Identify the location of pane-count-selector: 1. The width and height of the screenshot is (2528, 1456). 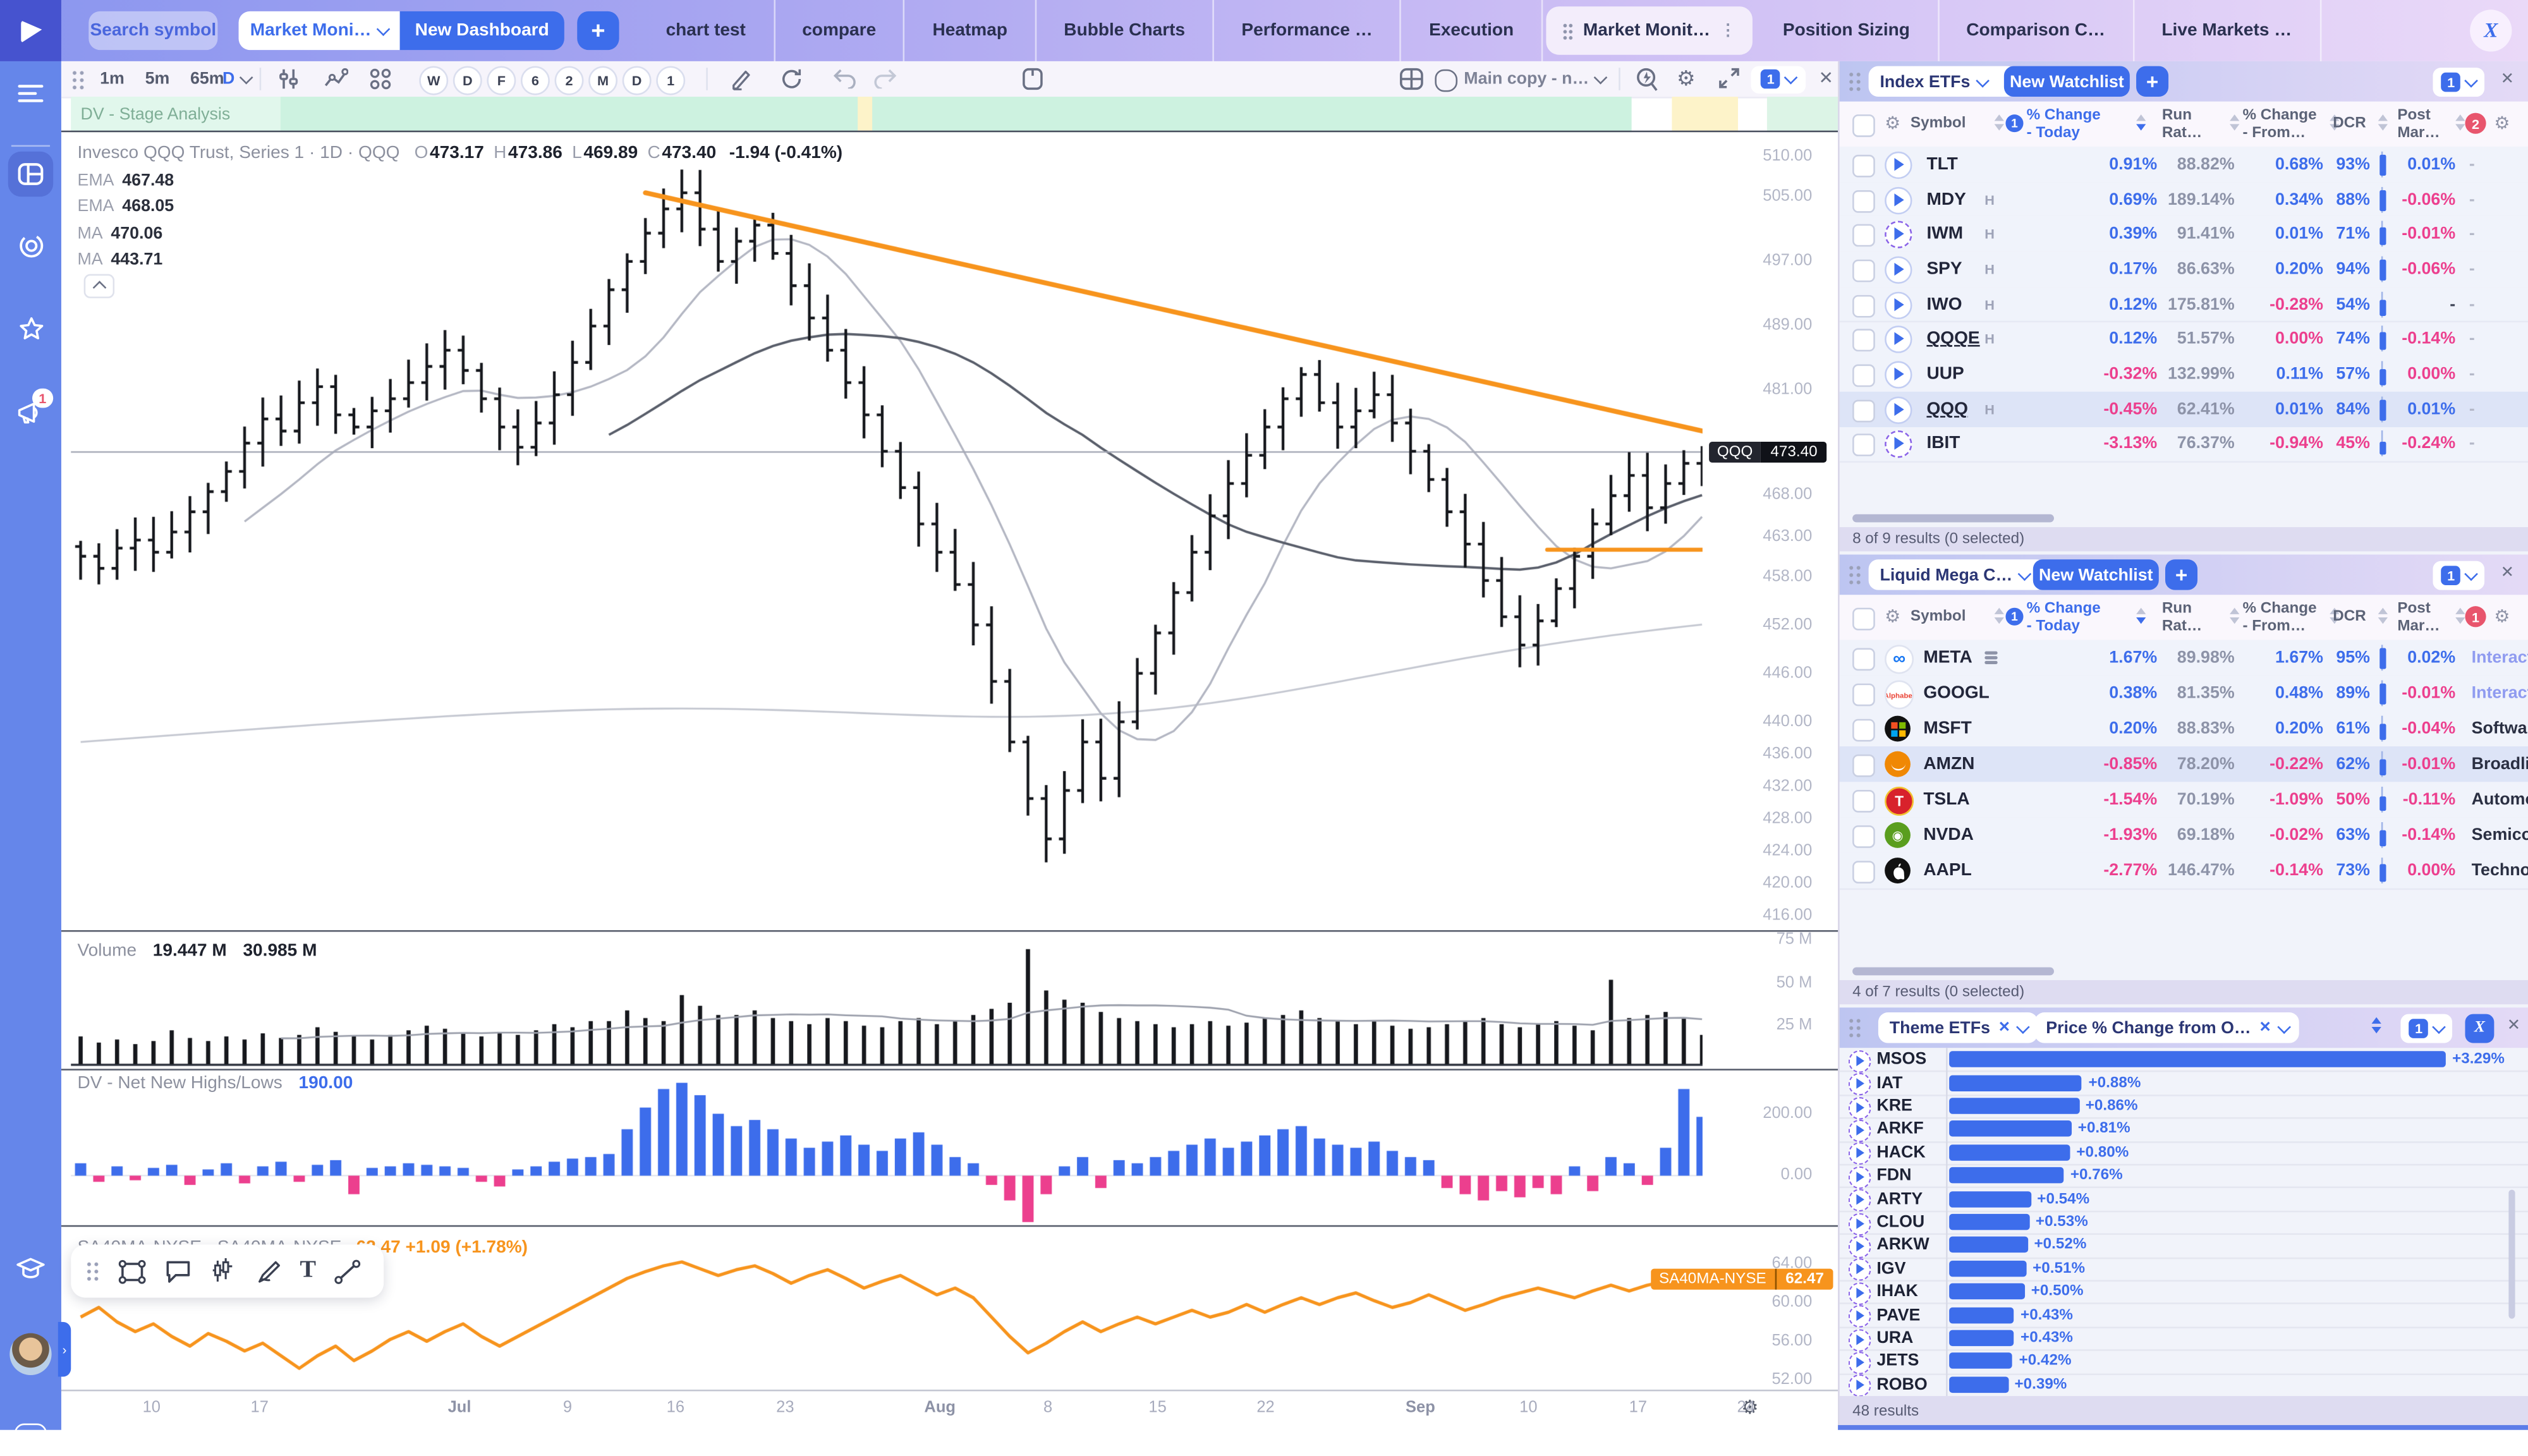
(1778, 79).